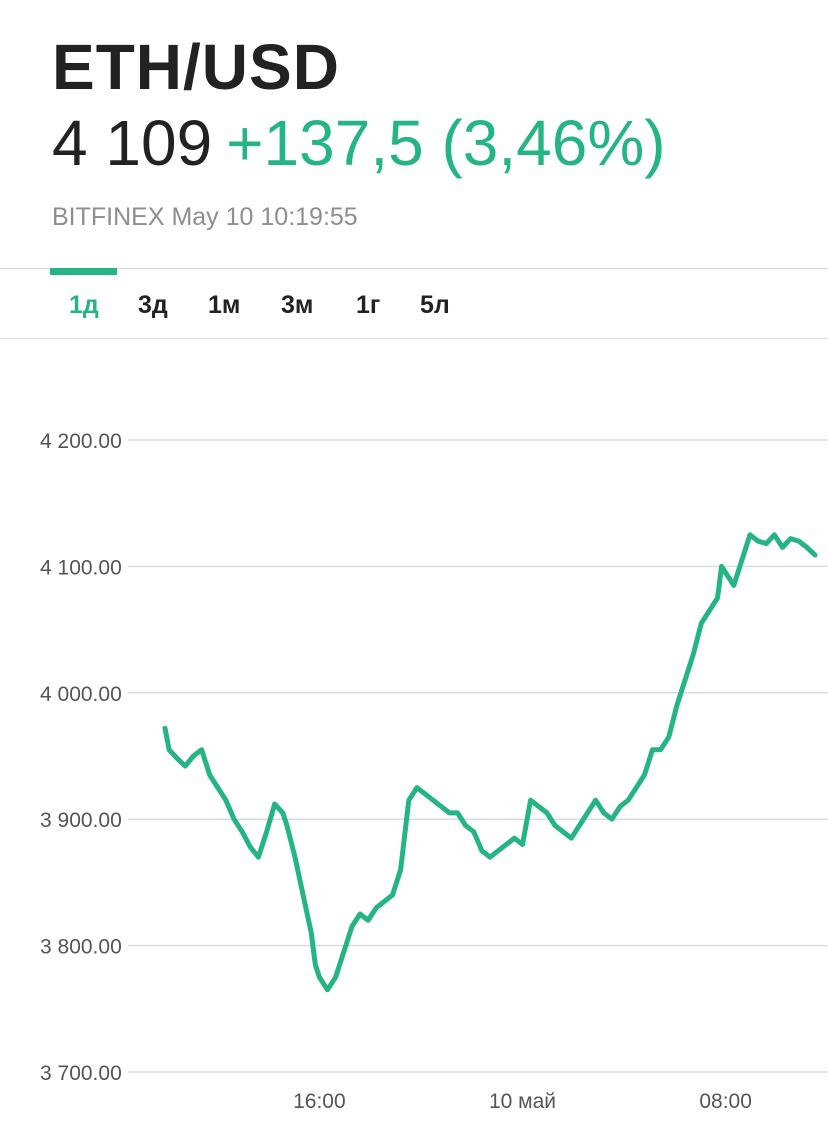 The height and width of the screenshot is (1142, 828). I want to click on tab-1m: 1м, so click(224, 305).